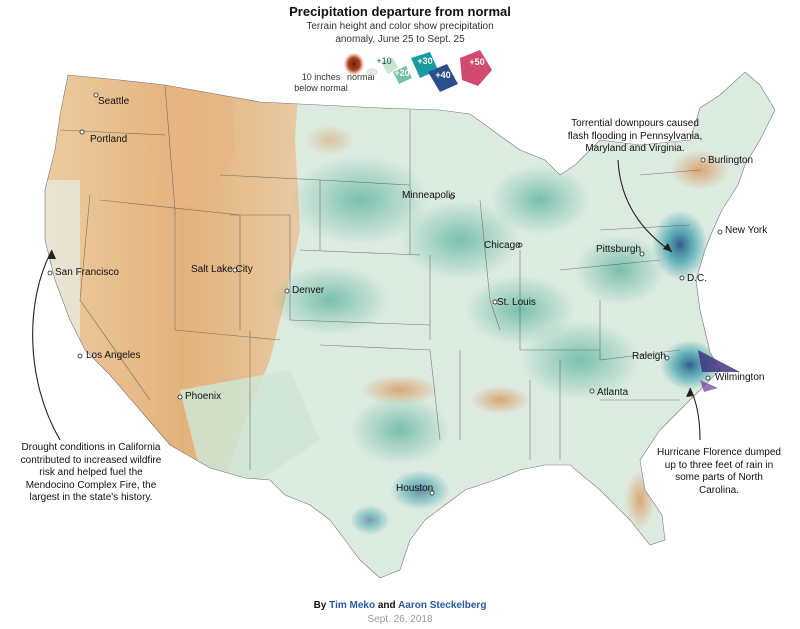 This screenshot has height=629, width=800. What do you see at coordinates (113, 355) in the screenshot?
I see `city-label-los-angeles: Los Angeles` at bounding box center [113, 355].